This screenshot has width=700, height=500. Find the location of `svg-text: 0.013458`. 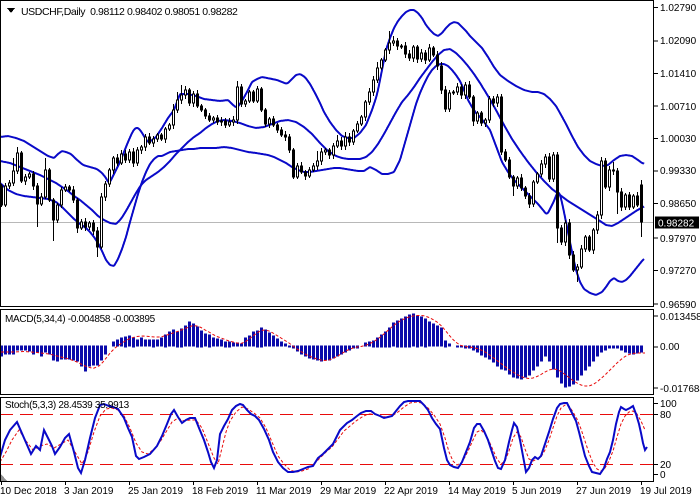

svg-text: 0.013458 is located at coordinates (680, 317).